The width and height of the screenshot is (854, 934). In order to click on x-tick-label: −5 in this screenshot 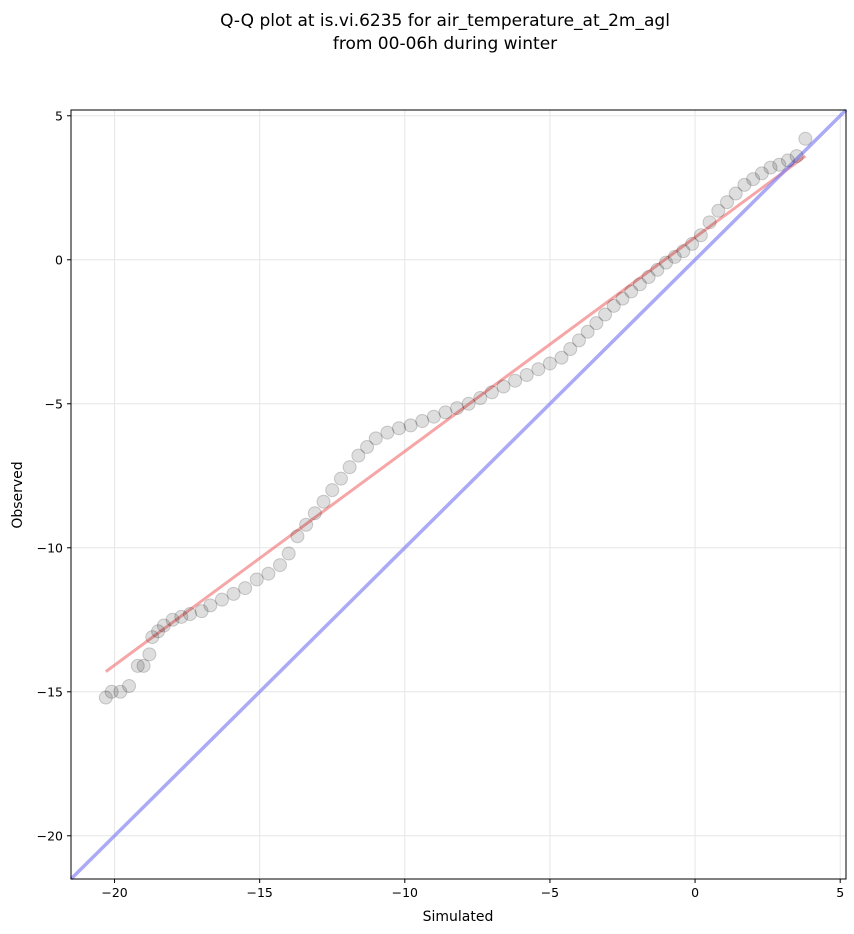, I will do `click(550, 892)`.